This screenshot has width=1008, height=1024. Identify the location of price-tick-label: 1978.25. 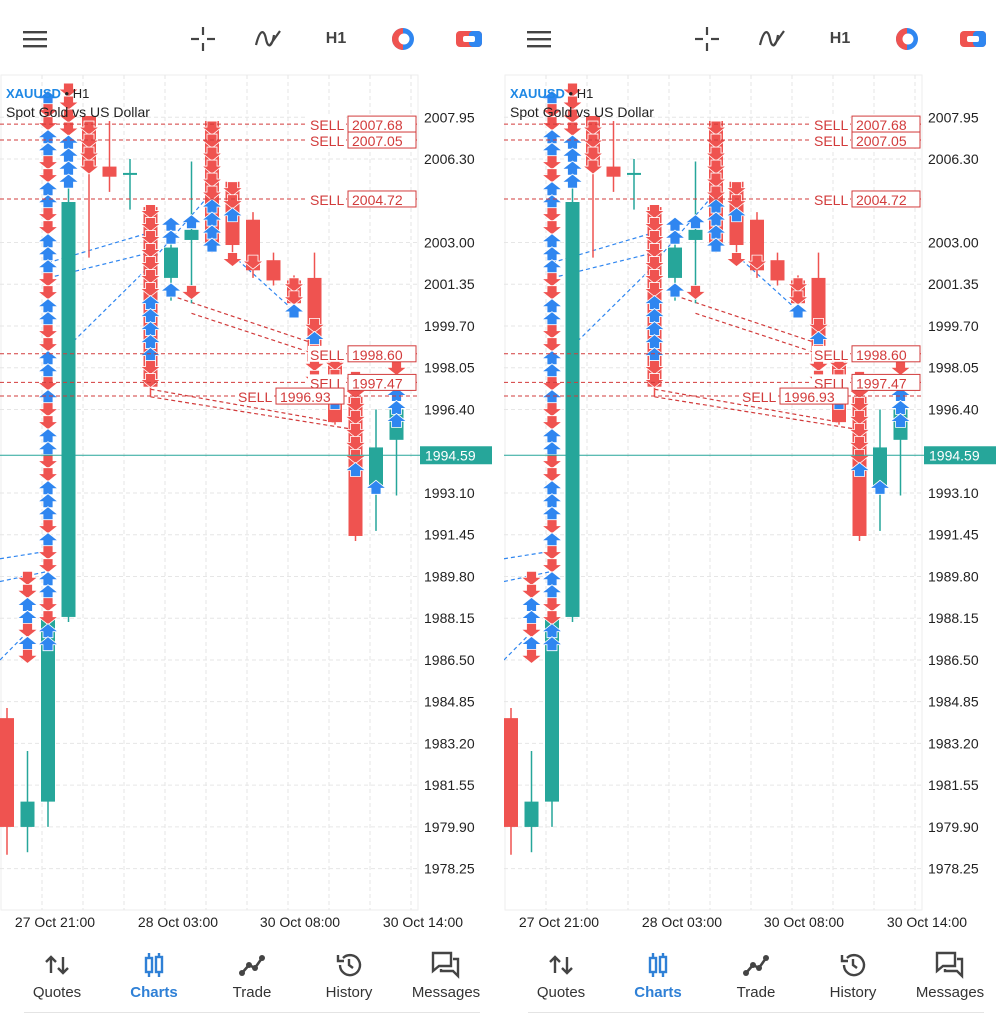
(953, 869).